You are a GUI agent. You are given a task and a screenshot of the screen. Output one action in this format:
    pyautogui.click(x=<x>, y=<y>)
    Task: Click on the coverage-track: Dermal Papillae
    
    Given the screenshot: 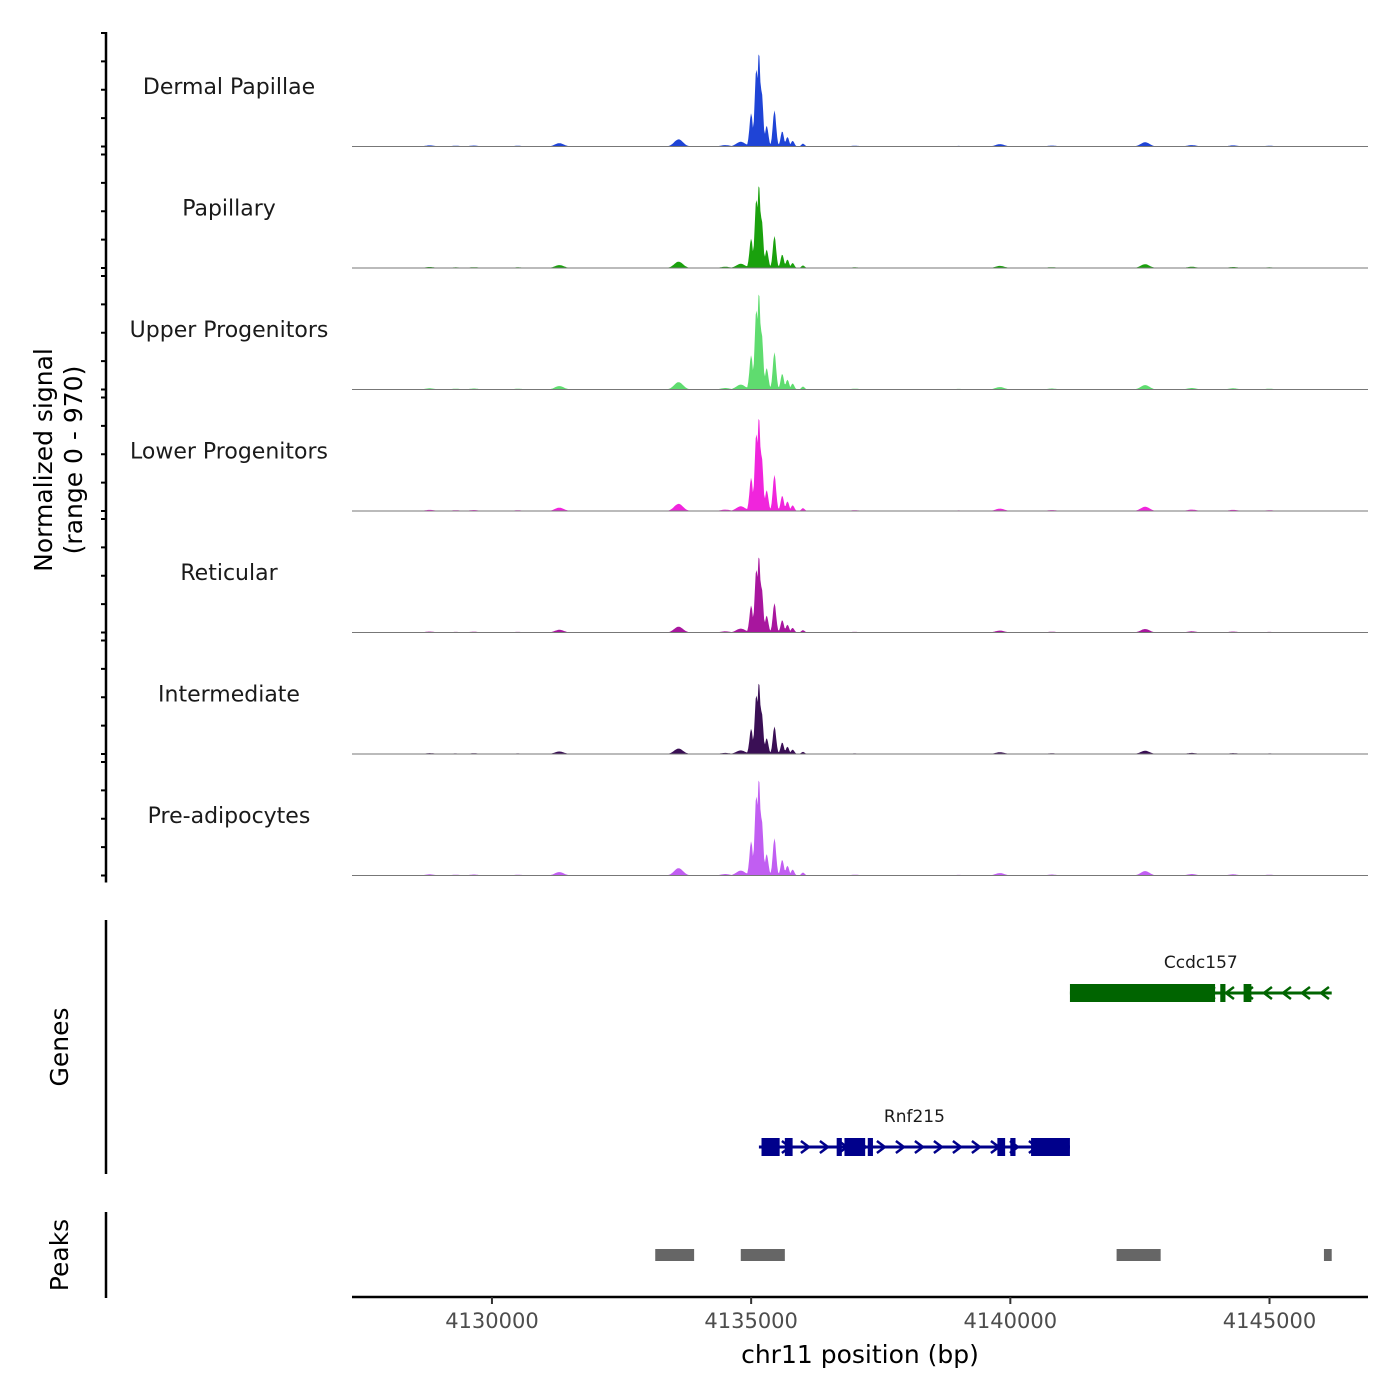 What is the action you would take?
    pyautogui.click(x=755, y=100)
    